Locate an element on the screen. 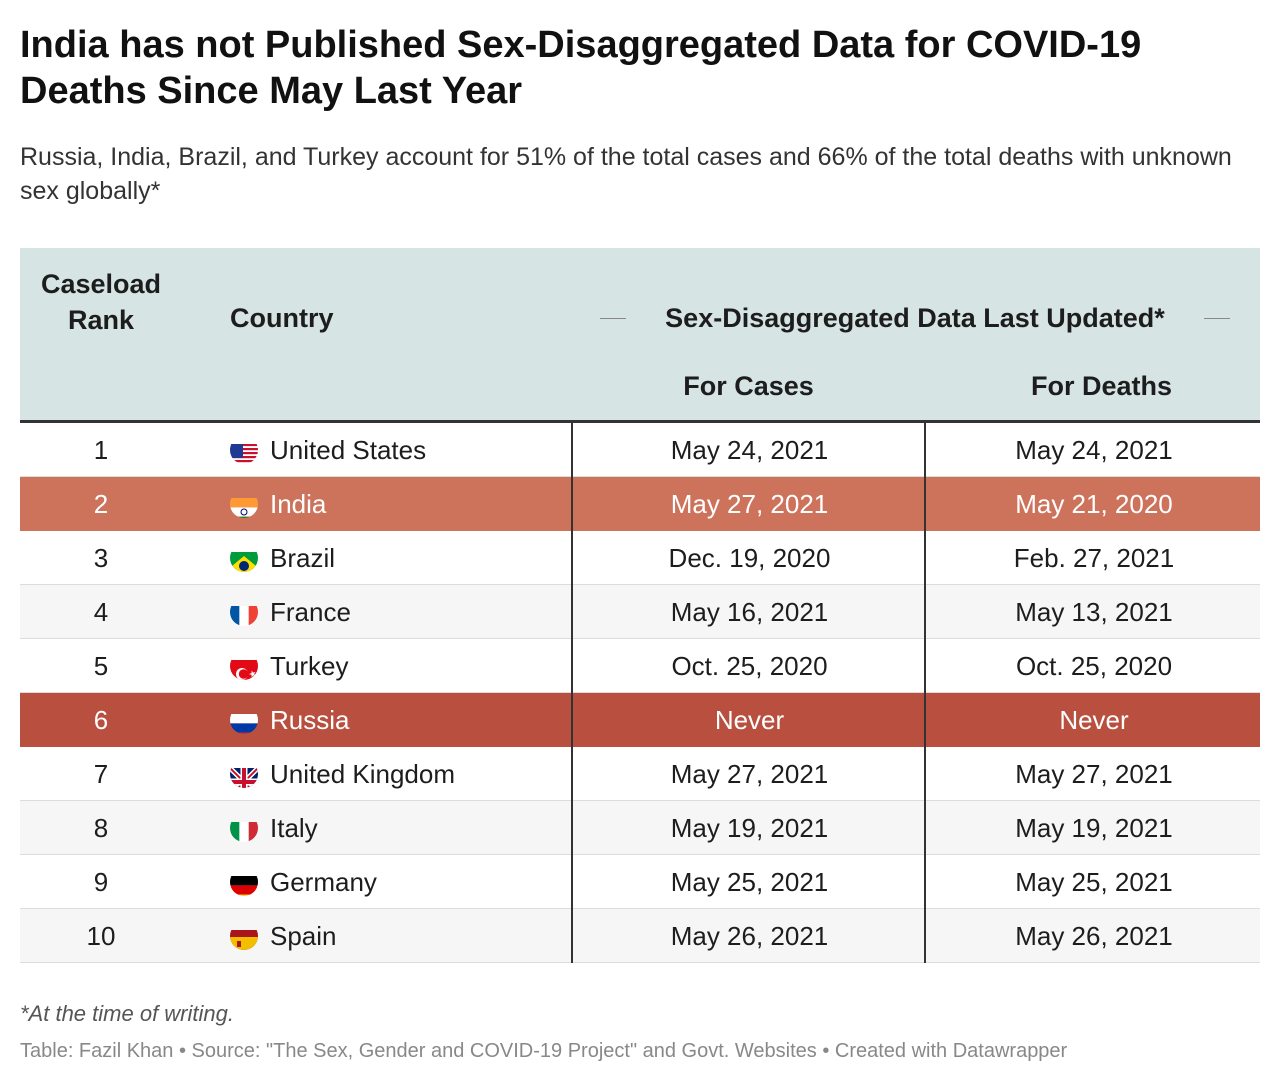 This screenshot has width=1280, height=1086. header-group-label: Sex-Disaggregated Data Last Updated* is located at coordinates (915, 318).